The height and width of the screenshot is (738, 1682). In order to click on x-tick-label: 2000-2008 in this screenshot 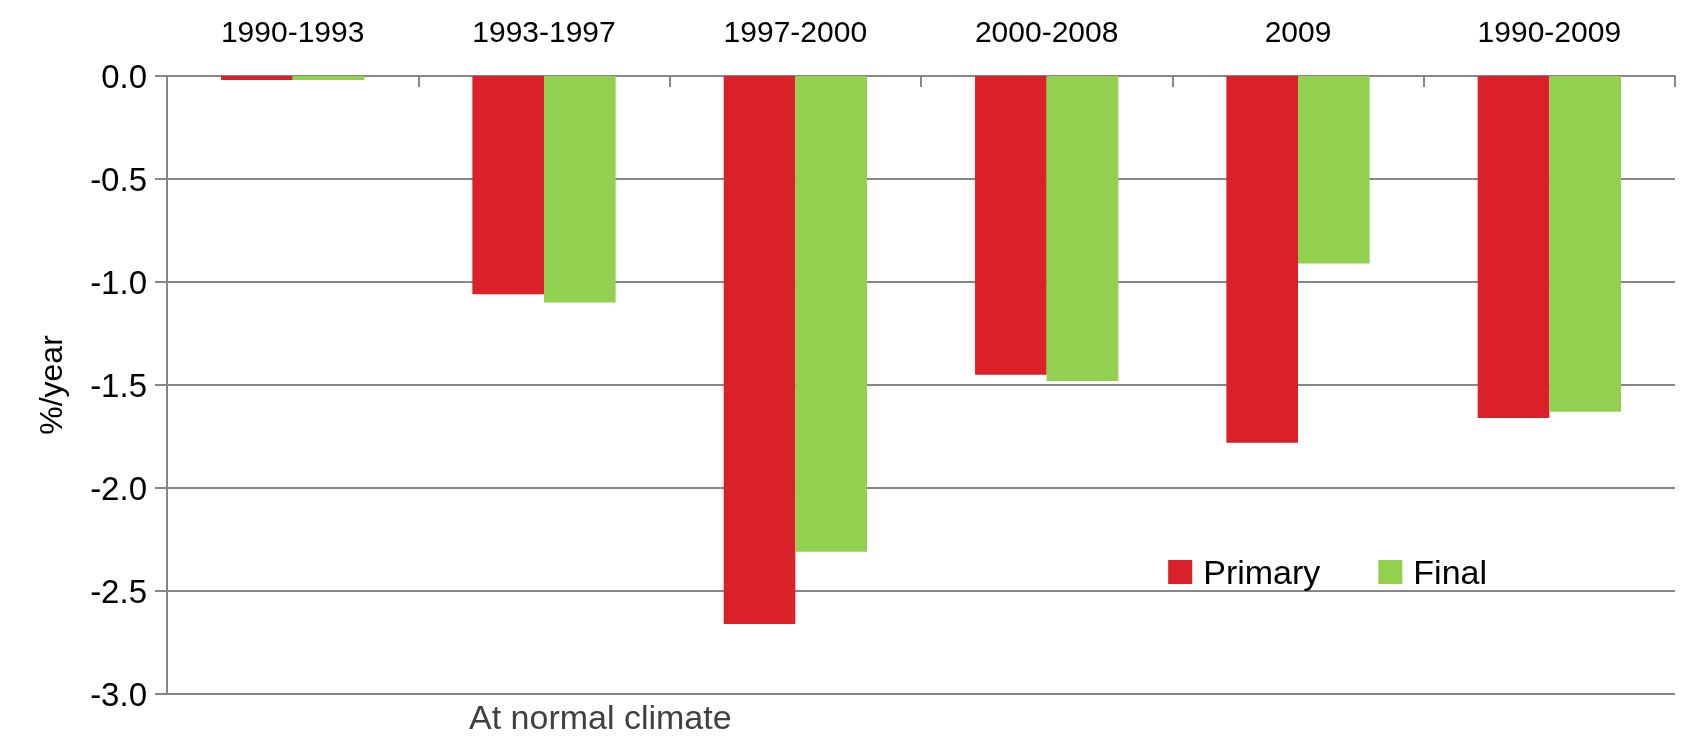, I will do `click(1046, 31)`.